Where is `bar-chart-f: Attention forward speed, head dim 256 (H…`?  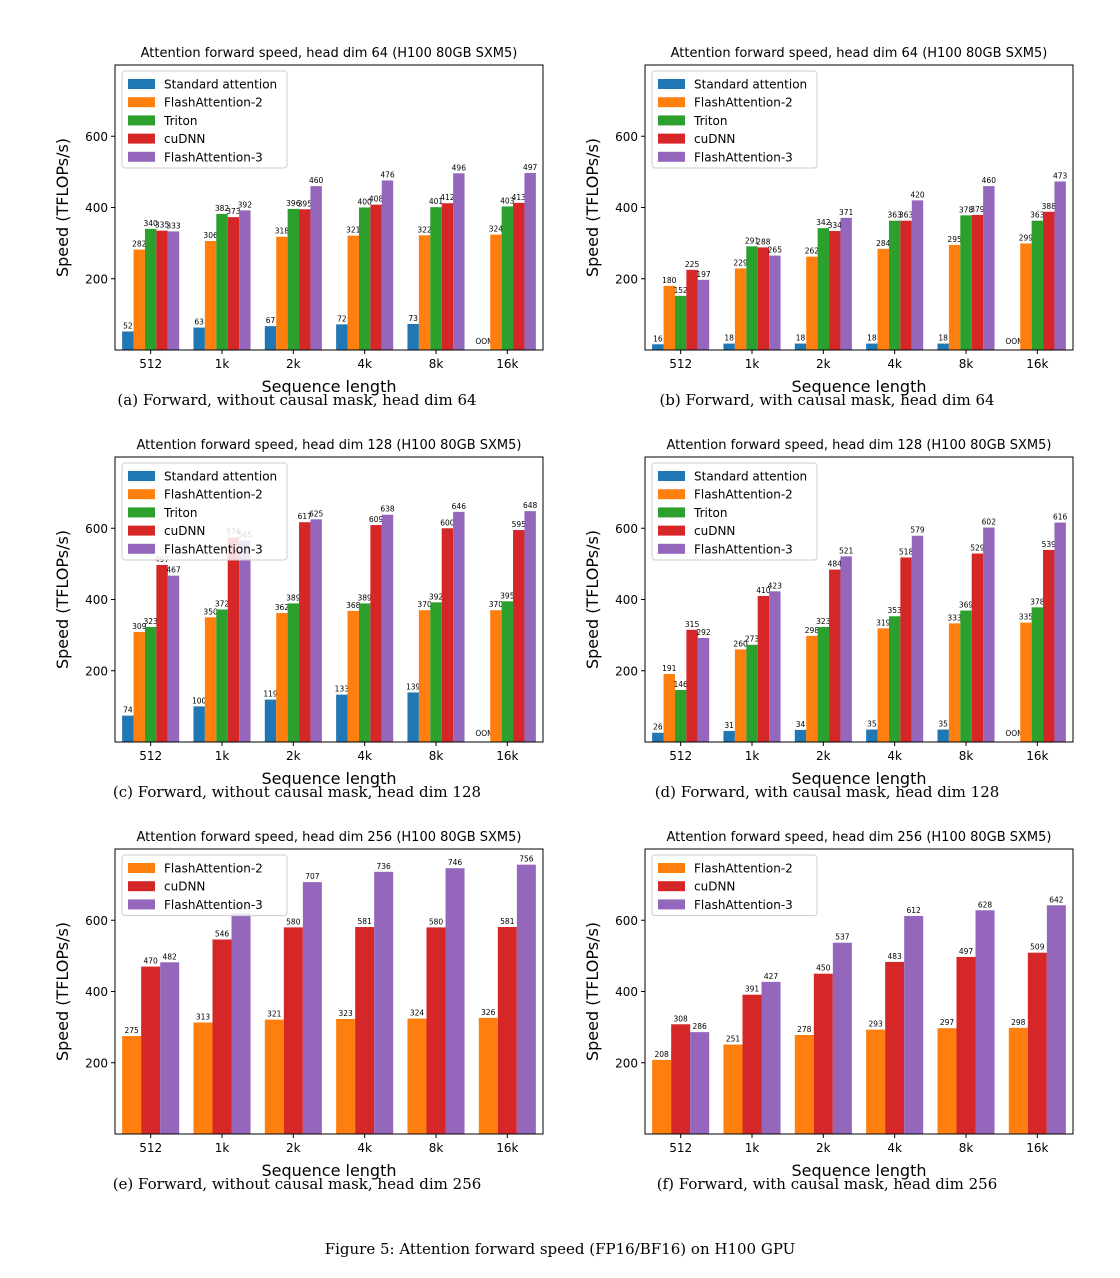 bar-chart-f: Attention forward speed, head dim 256 (H… is located at coordinates (828, 1005).